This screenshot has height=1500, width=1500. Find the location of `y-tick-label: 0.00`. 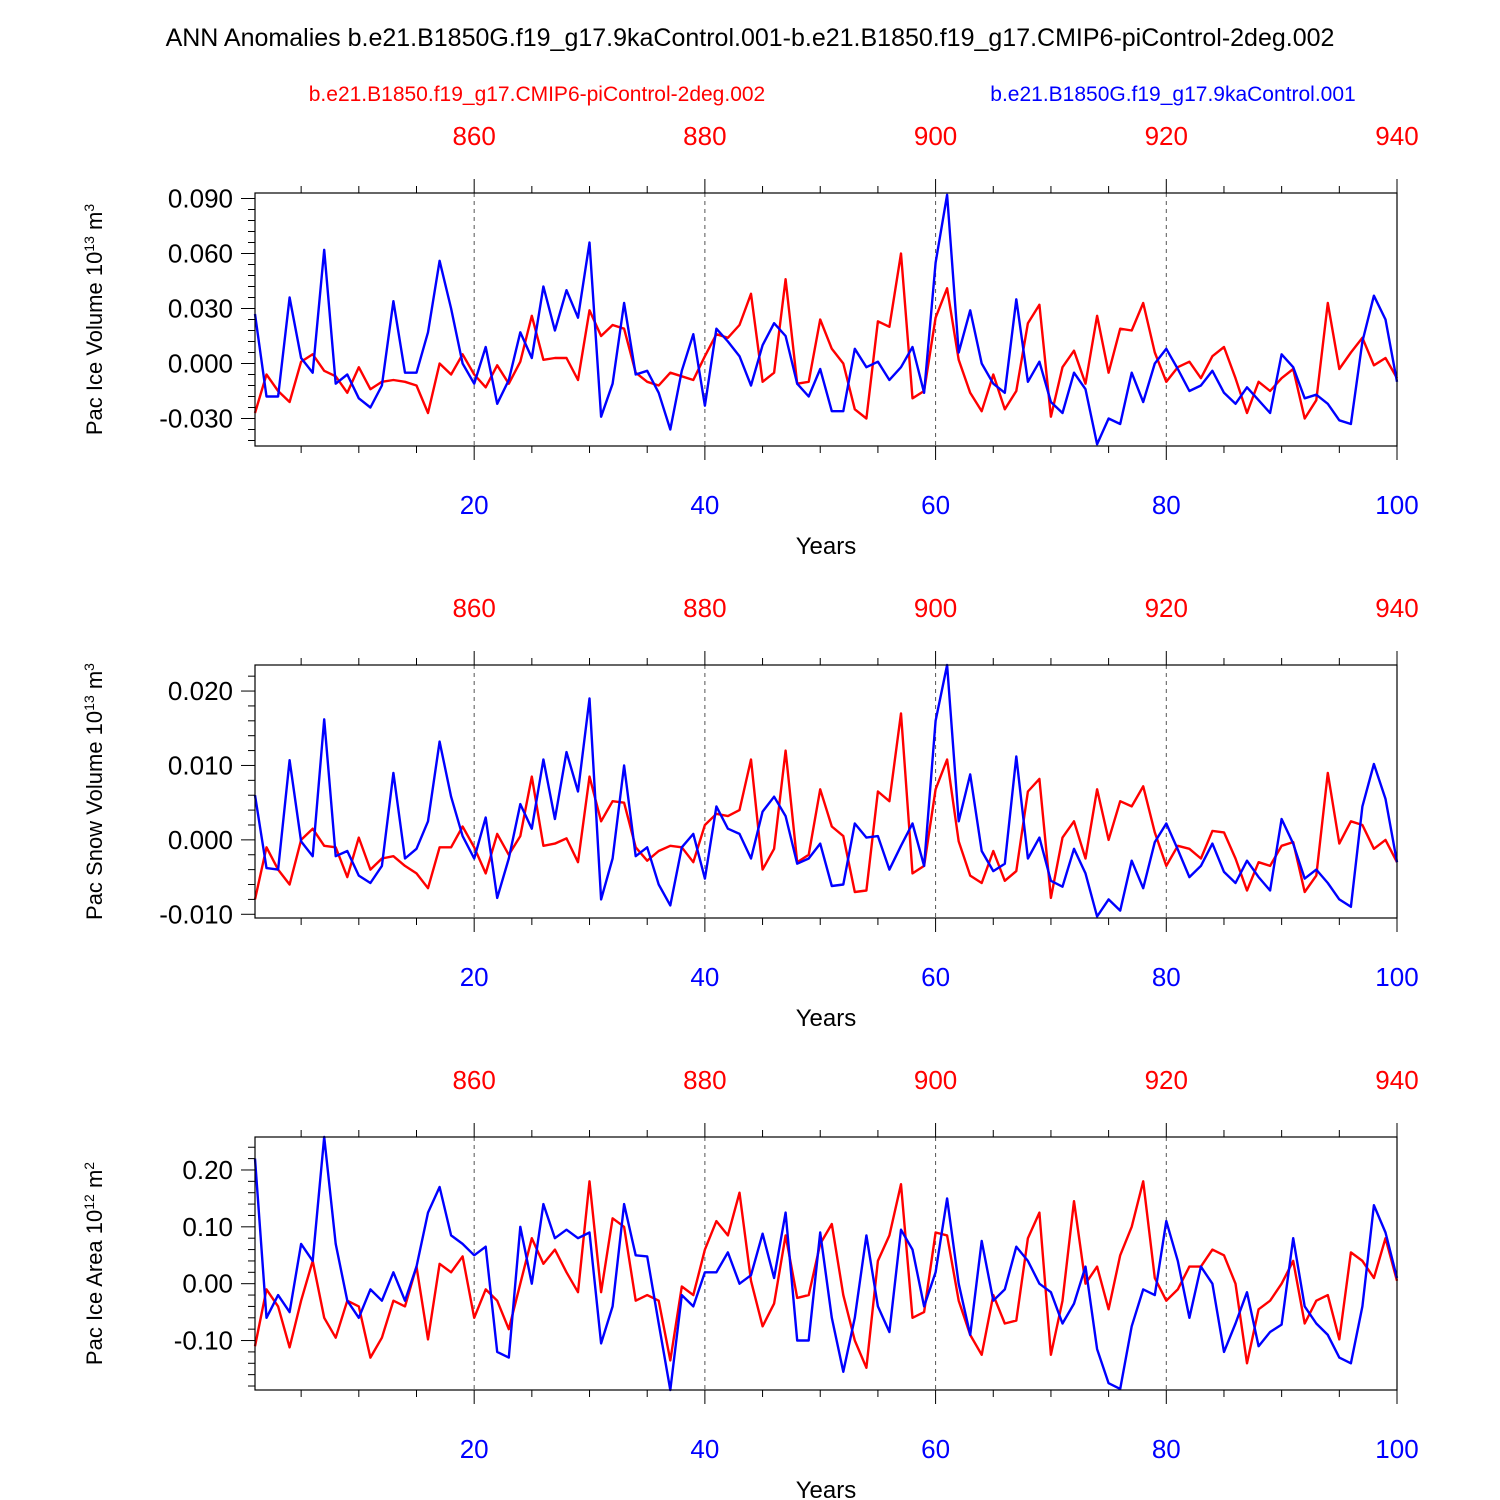

y-tick-label: 0.00 is located at coordinates (207, 1284).